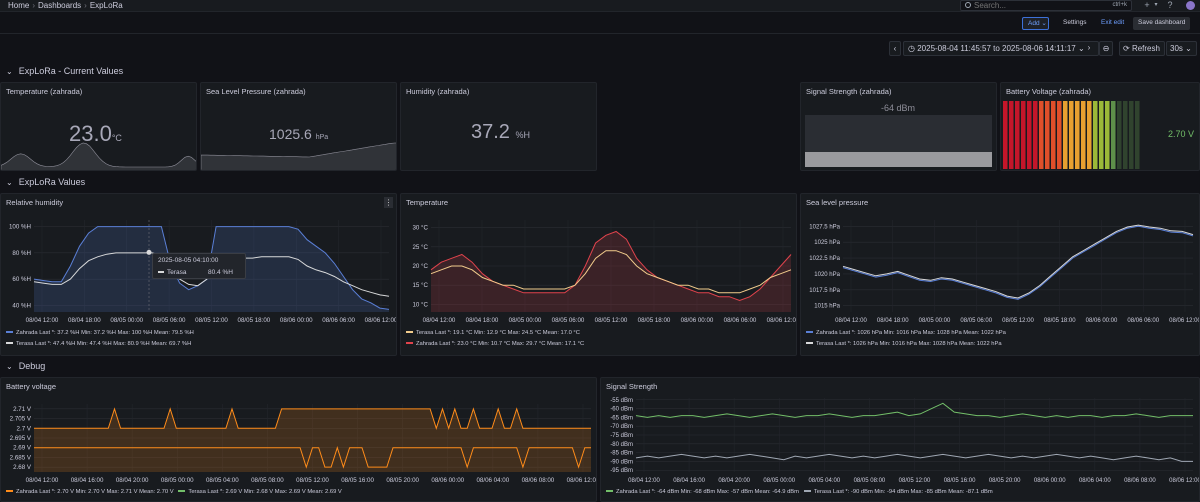 Image resolution: width=1200 pixels, height=502 pixels. What do you see at coordinates (1190, 5) in the screenshot?
I see `avatar` at bounding box center [1190, 5].